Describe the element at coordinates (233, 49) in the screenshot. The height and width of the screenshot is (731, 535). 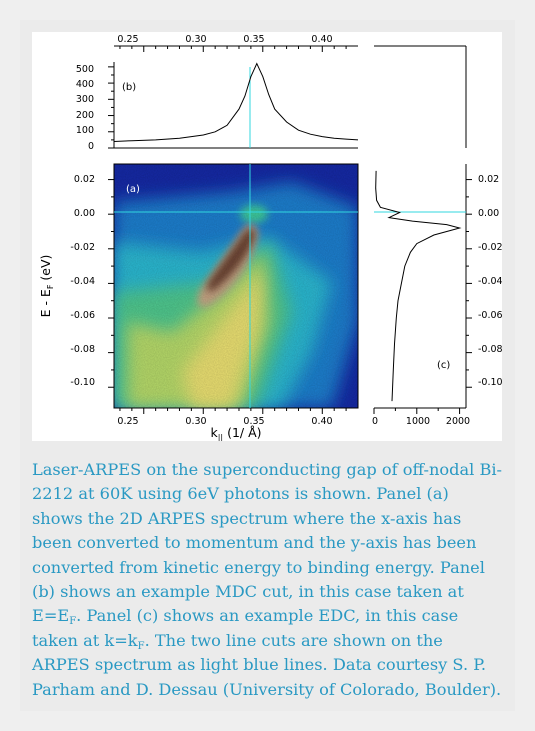
I see `mdc-top-tick-marks` at that location.